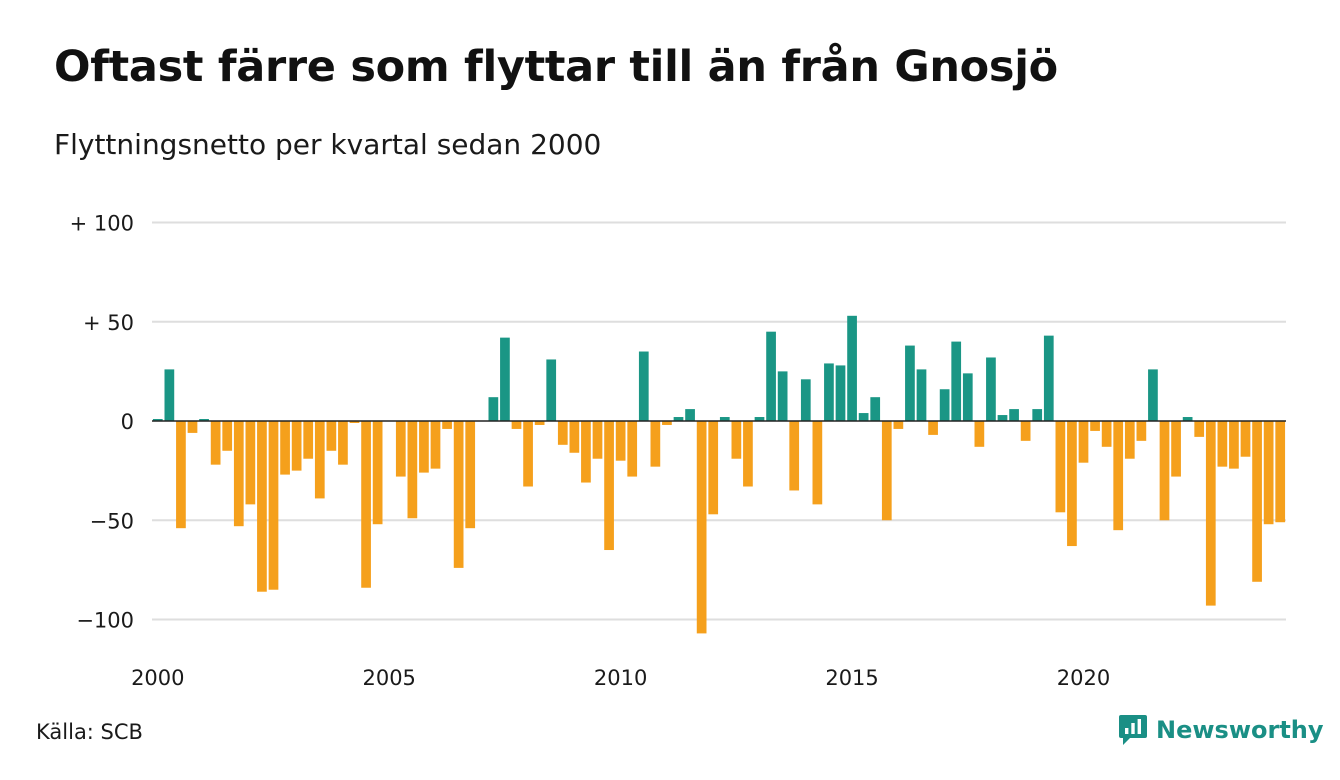  I want to click on newsworthy-logo-text: Newsworthy, so click(1240, 730).